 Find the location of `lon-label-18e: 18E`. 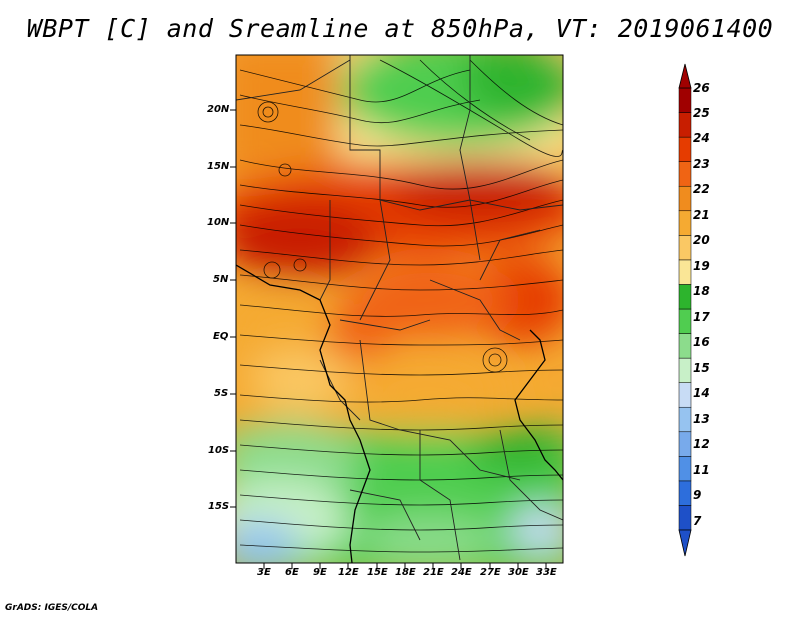

lon-label-18e: 18E is located at coordinates (405, 572).